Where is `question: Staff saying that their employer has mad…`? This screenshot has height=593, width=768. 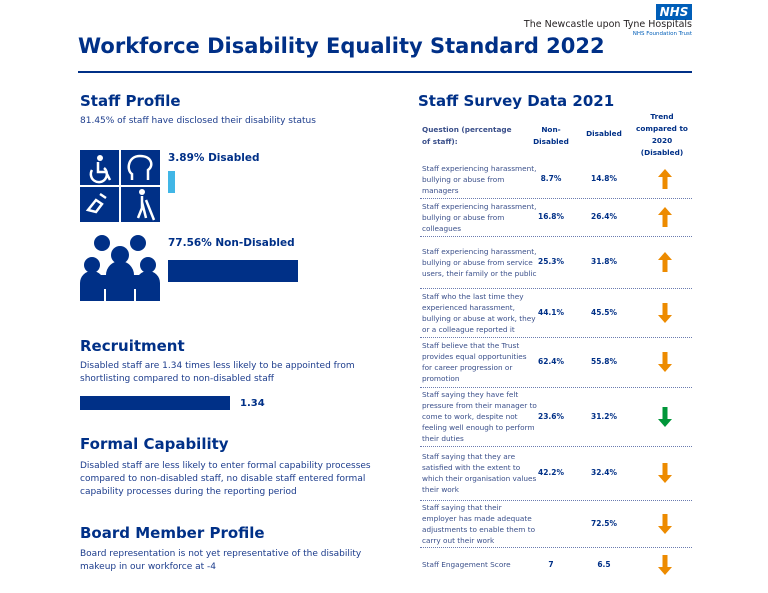
question: Staff saying that their employer has mad… is located at coordinates (479, 523).